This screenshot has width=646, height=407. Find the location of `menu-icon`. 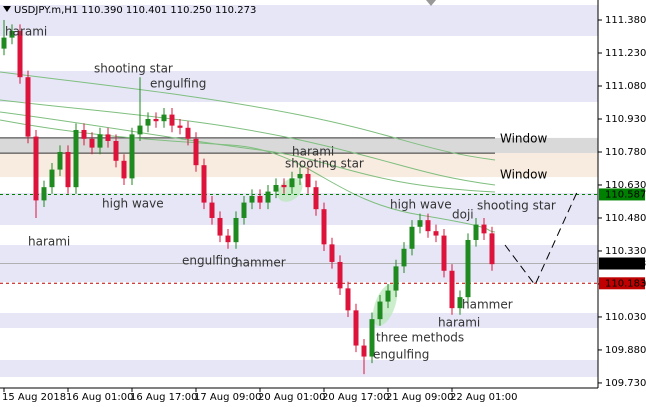

menu-icon is located at coordinates (7, 9).